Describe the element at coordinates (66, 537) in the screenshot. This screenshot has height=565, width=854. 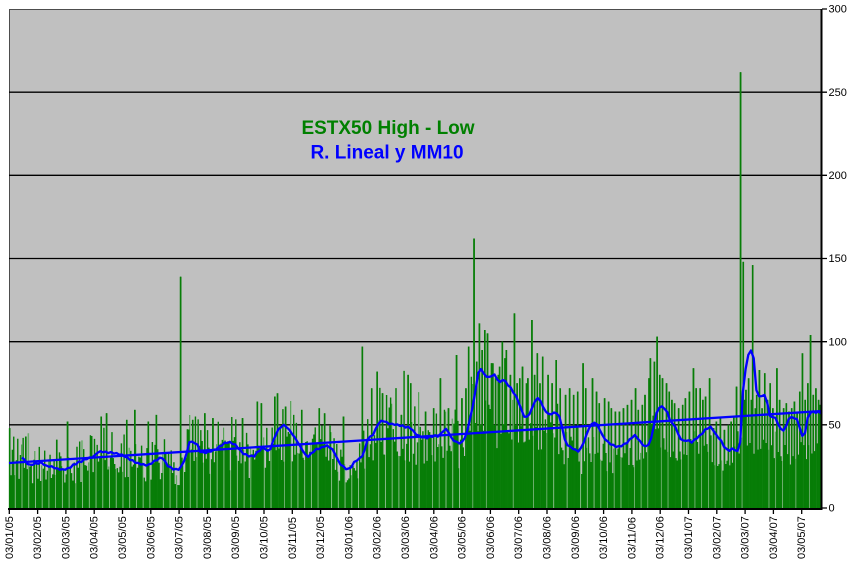
I see `svg-text: 03/03/05` at that location.